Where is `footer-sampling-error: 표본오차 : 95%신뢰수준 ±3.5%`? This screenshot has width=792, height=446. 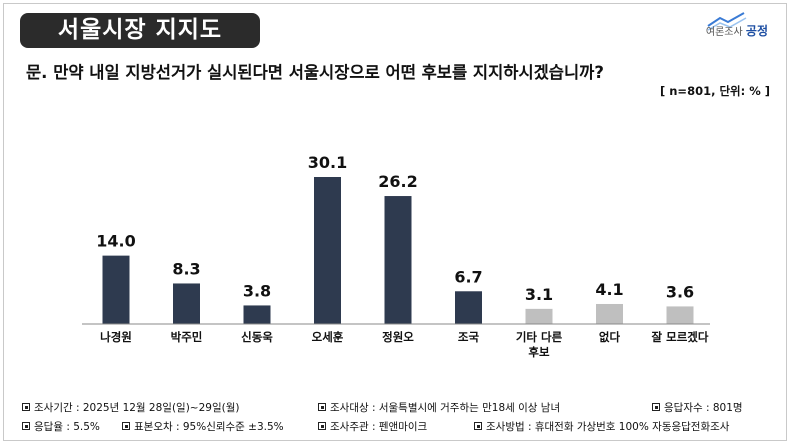 footer-sampling-error: 표본오차 : 95%신뢰수준 ±3.5% is located at coordinates (203, 426).